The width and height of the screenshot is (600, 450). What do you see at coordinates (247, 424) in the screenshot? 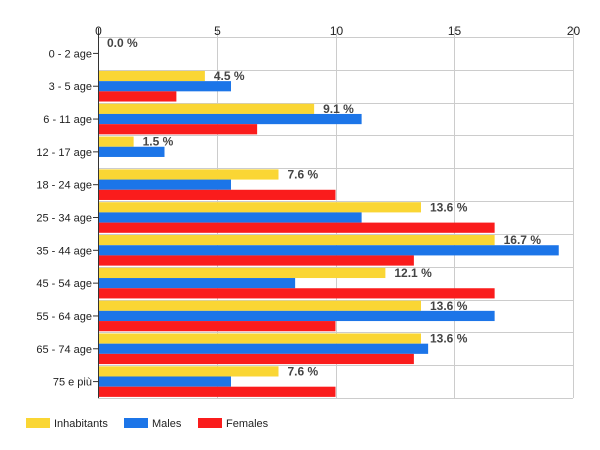
I see `legend-label-females: Females` at bounding box center [247, 424].